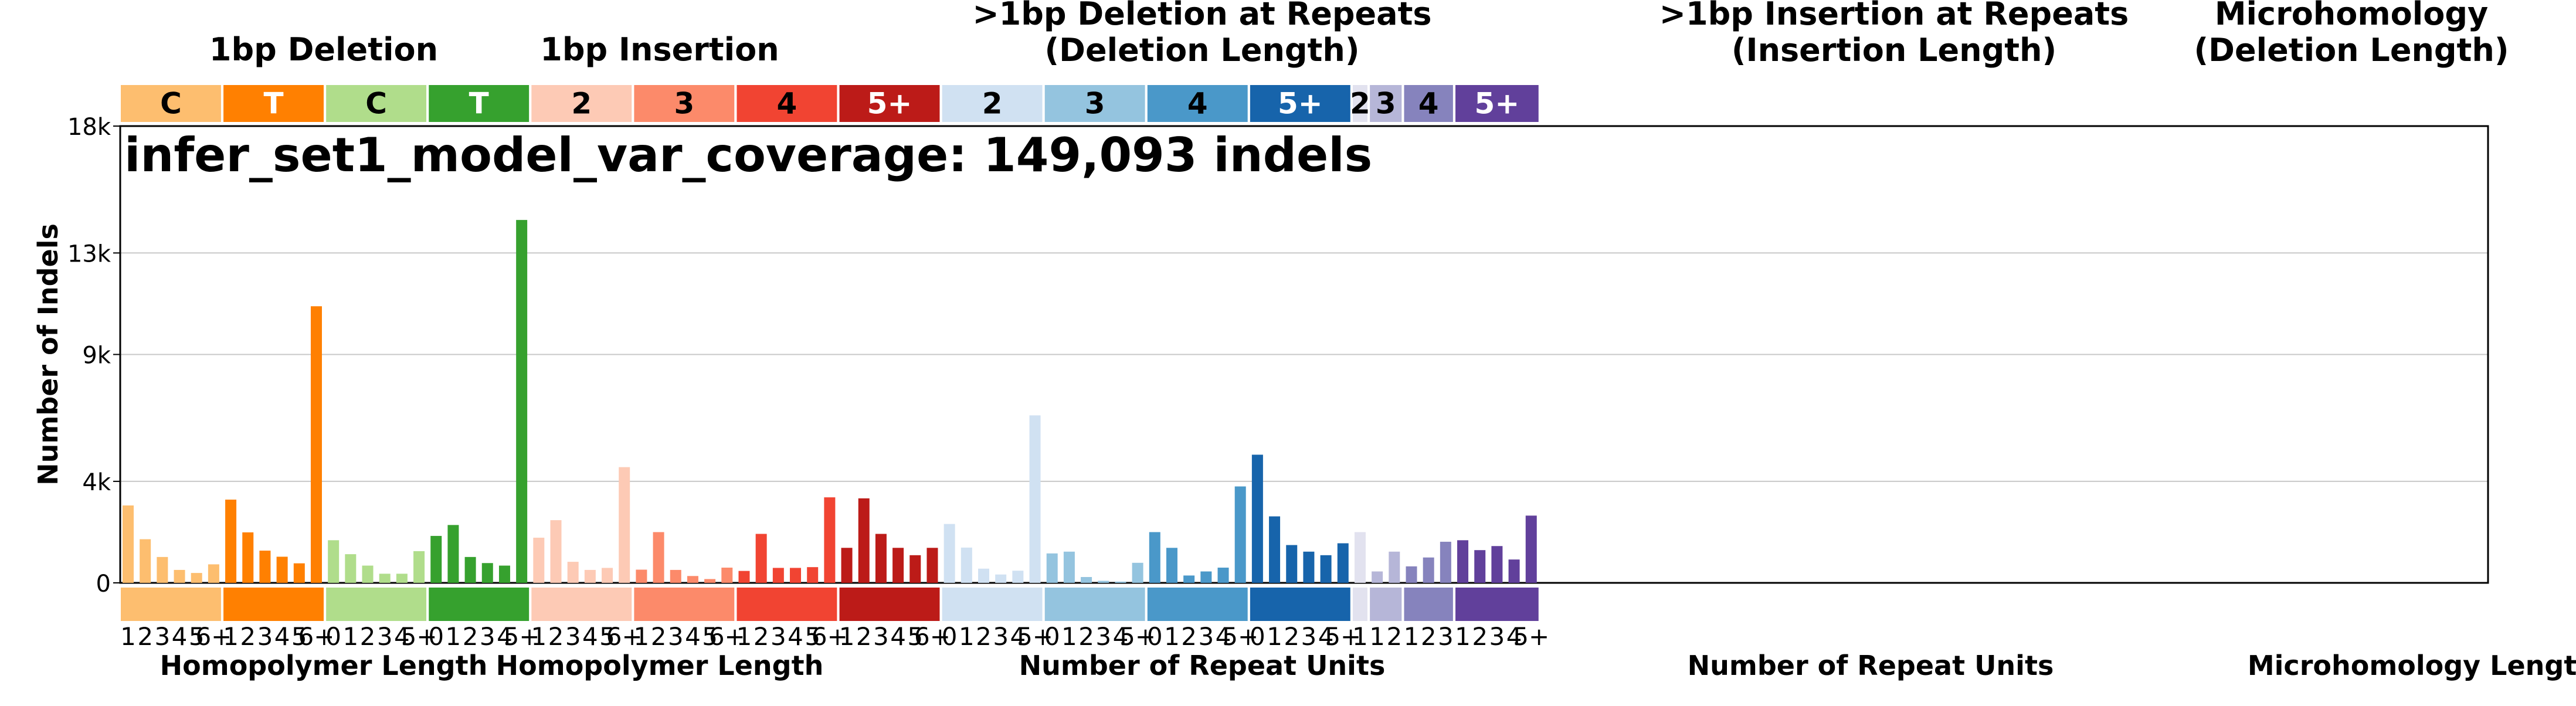  I want to click on y-tick-label: 18k, so click(89, 127).